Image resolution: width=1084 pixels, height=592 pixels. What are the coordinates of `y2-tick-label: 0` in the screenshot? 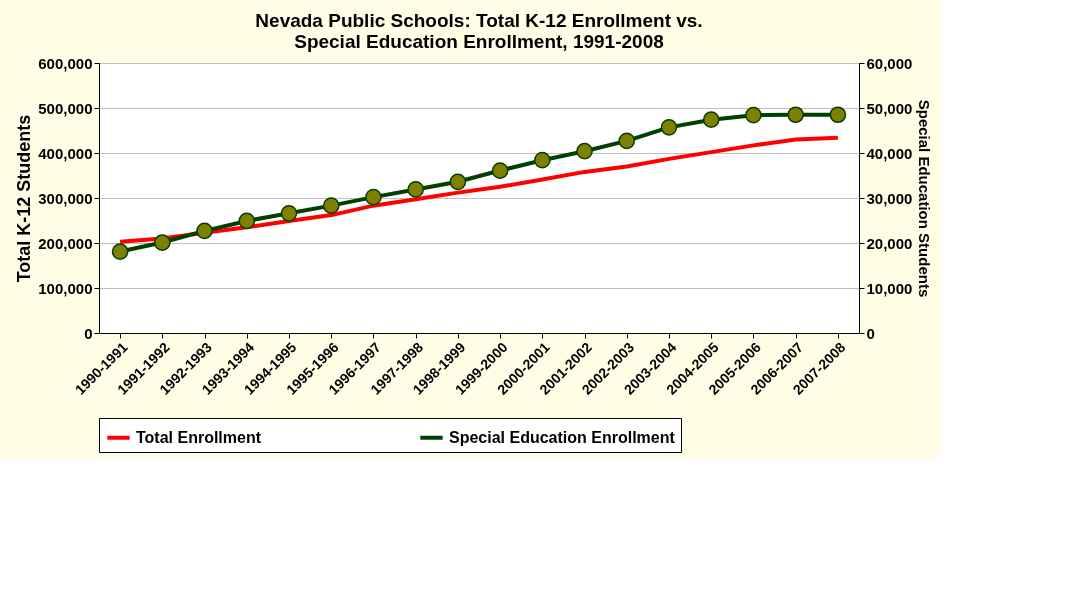 It's located at (870, 333).